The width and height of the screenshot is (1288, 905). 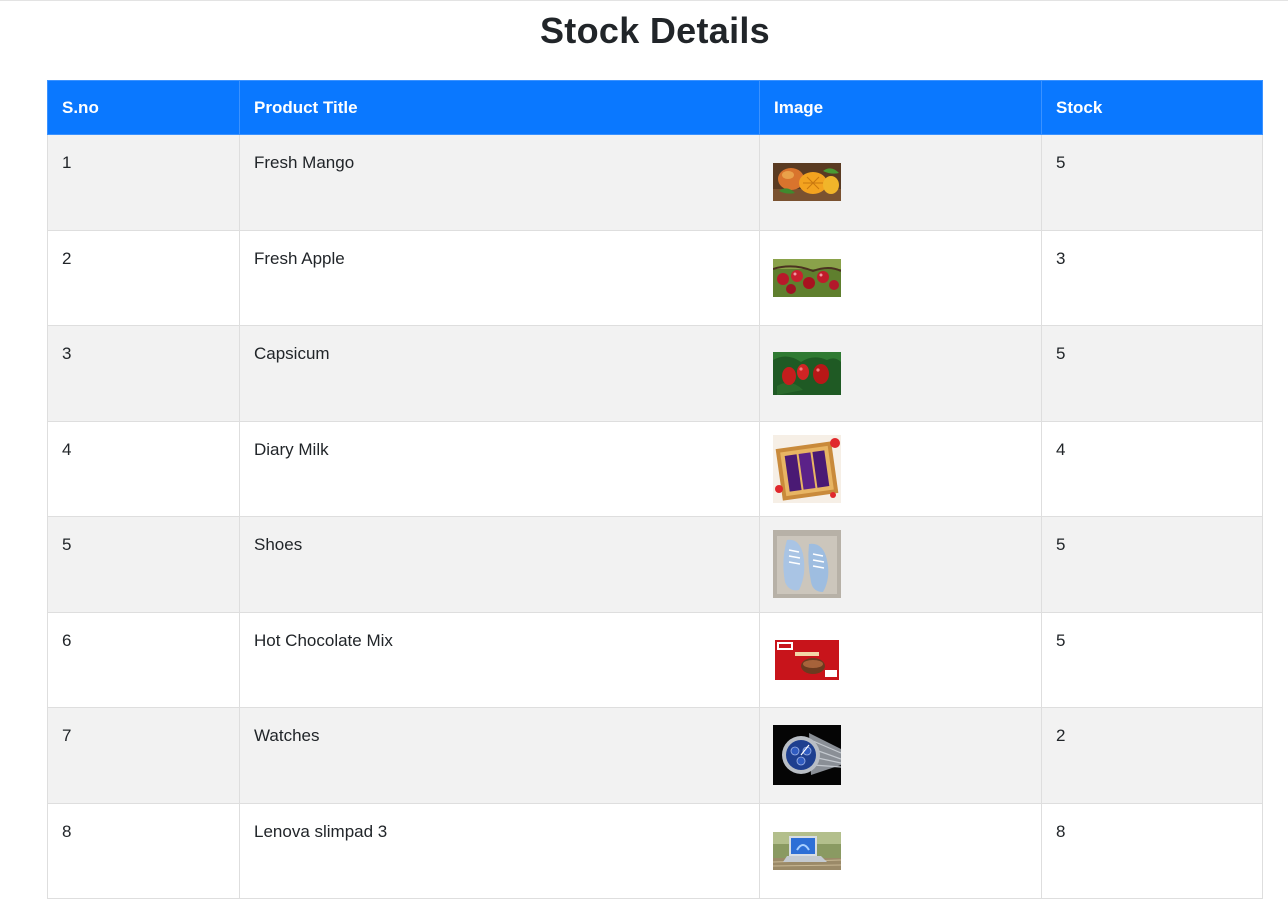 I want to click on cell-product-title: Lenova slimpad 3, so click(x=499, y=850).